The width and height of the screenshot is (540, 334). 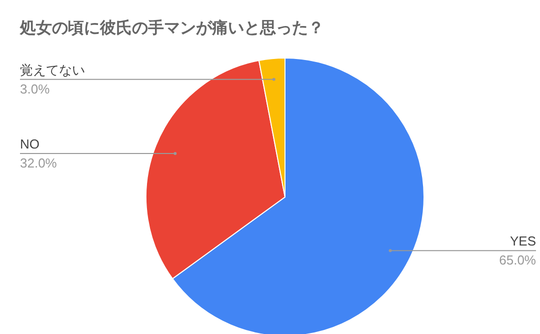 I want to click on slice-label: NO, so click(x=30, y=144).